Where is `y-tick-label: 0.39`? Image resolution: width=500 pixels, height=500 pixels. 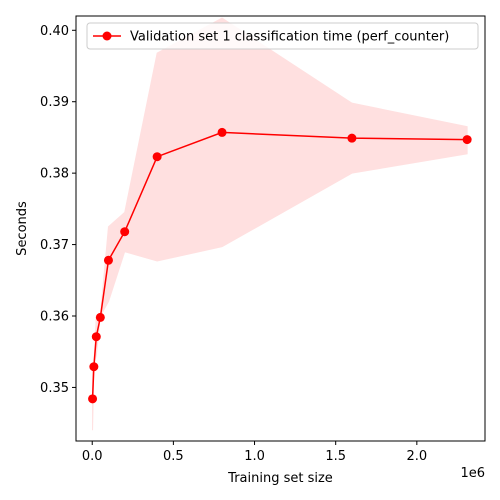
y-tick-label: 0.39 is located at coordinates (54, 102).